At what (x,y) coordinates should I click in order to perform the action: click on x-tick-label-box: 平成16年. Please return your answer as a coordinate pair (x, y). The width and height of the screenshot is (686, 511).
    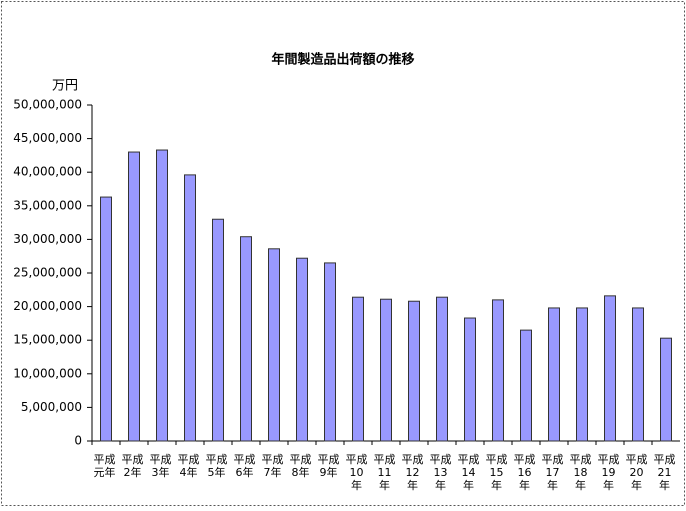
    Looking at the image, I should click on (524, 472).